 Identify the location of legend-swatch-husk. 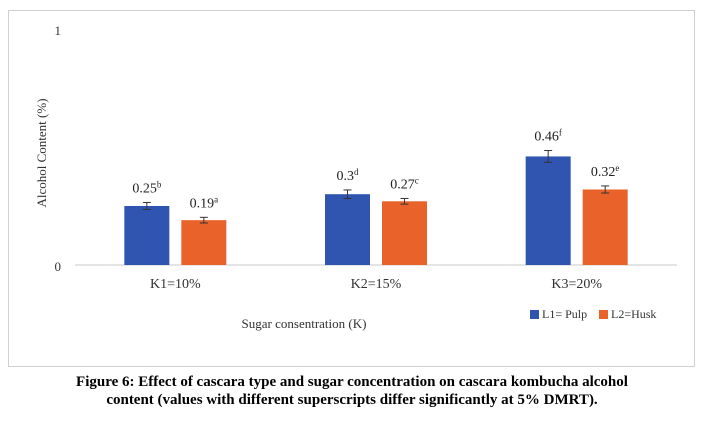
(603, 314).